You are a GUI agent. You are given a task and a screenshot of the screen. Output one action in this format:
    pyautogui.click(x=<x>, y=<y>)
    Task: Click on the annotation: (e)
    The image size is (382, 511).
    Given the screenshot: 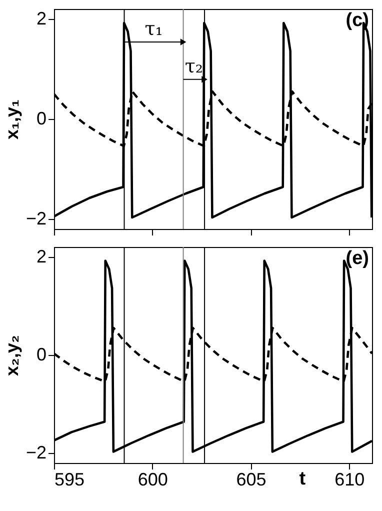 What is the action you would take?
    pyautogui.click(x=357, y=258)
    